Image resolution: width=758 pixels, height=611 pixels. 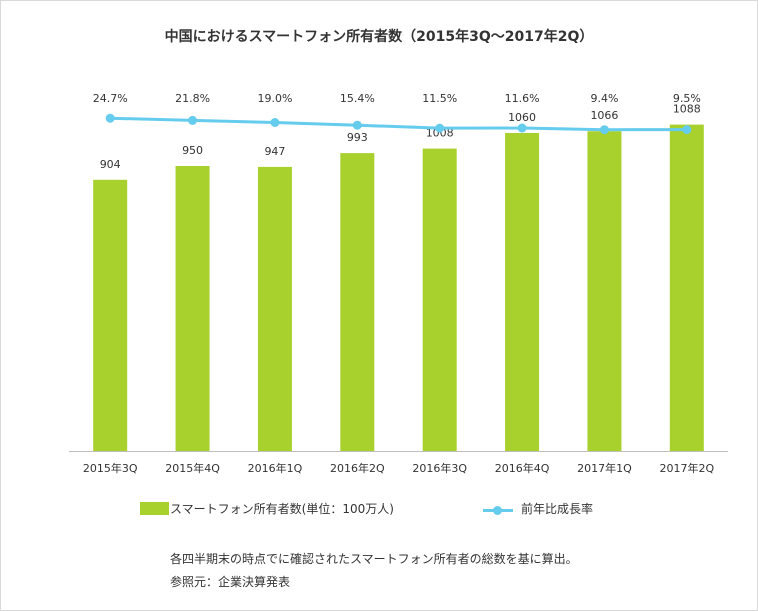 What do you see at coordinates (604, 98) in the screenshot?
I see `growth-rate-label: 9.4%` at bounding box center [604, 98].